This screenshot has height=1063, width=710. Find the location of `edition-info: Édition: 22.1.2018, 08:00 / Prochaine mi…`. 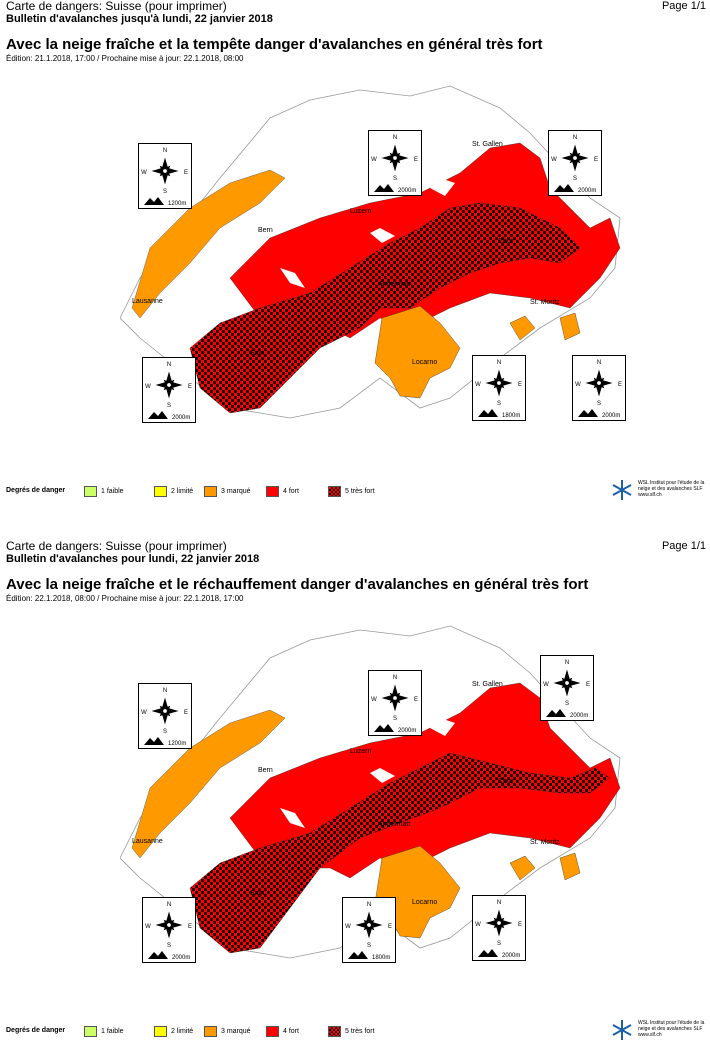

edition-info: Édition: 22.1.2018, 08:00 / Prochaine mi… is located at coordinates (125, 598).